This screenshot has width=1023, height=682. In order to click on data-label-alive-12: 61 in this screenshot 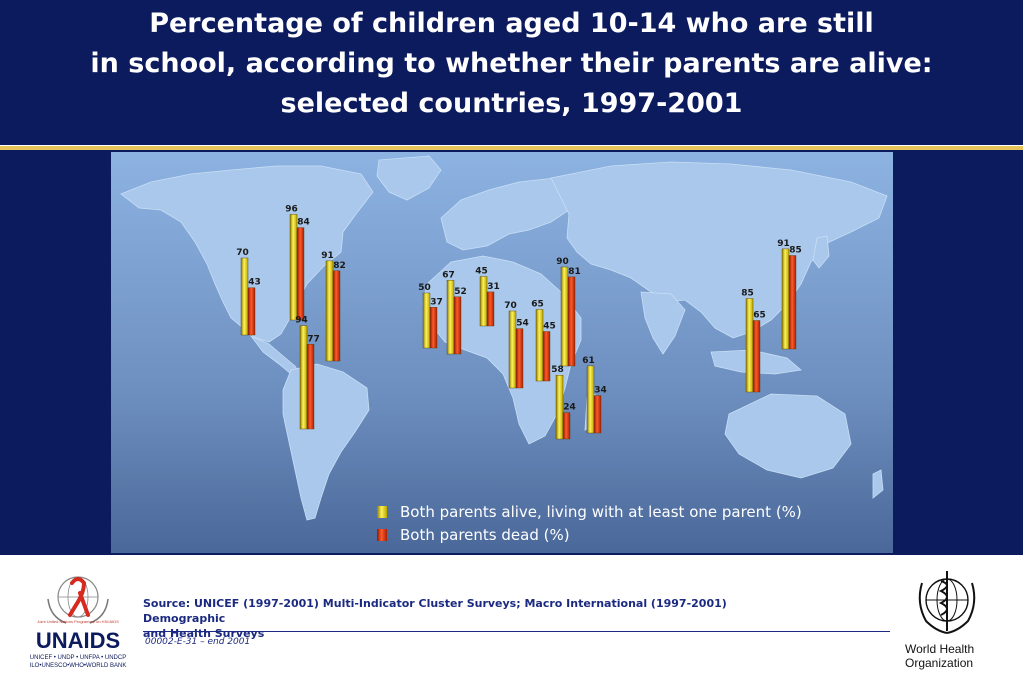, I will do `click(588, 361)`.